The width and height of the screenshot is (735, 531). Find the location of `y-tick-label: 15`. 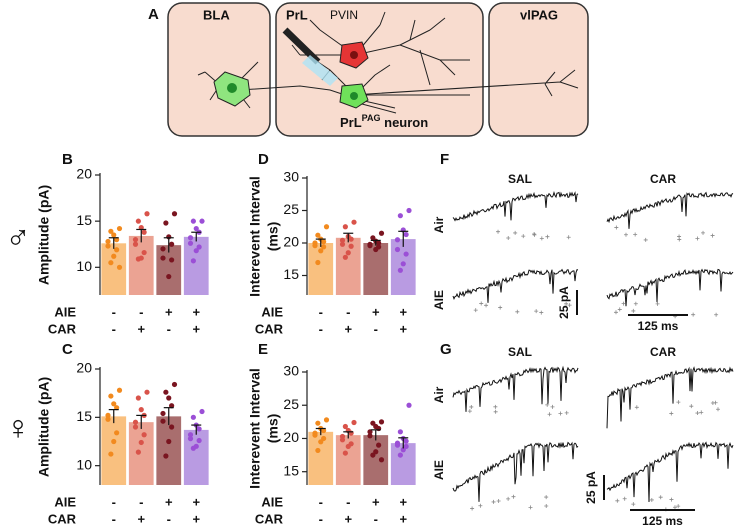

y-tick-label: 15 is located at coordinates (84, 220).